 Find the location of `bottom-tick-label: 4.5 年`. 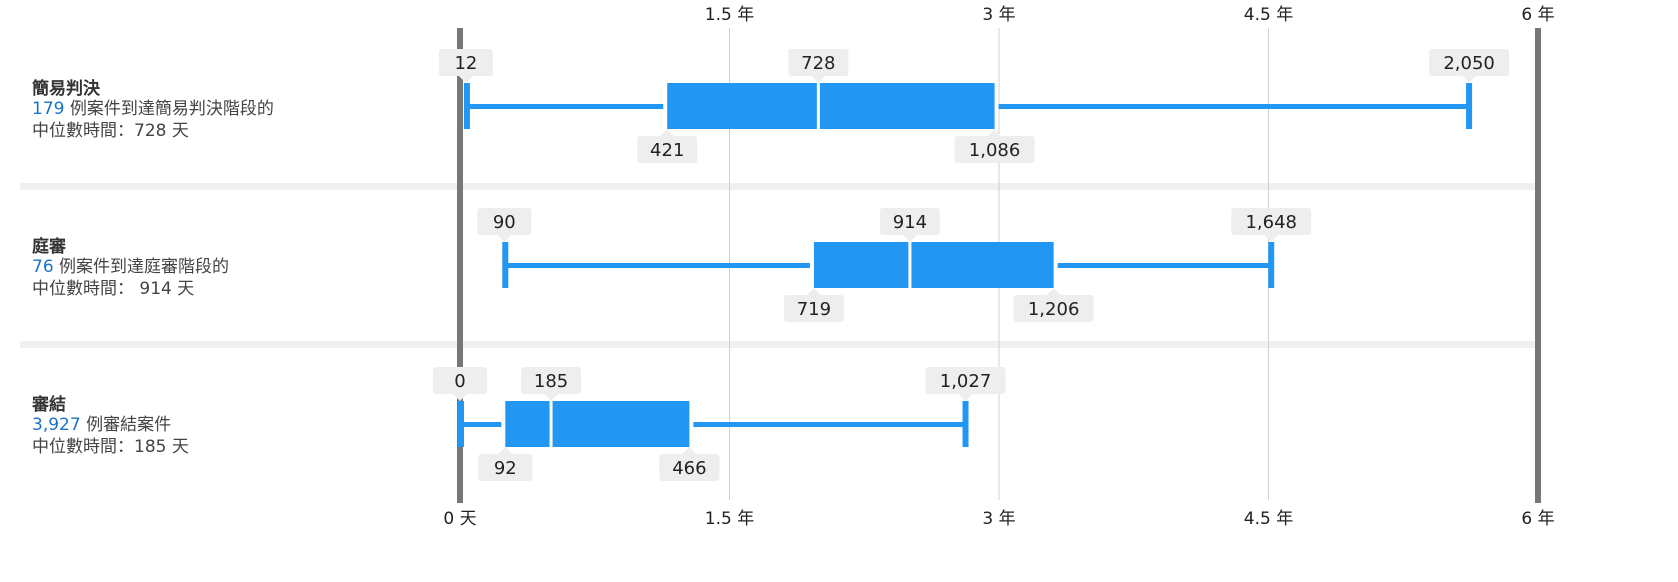

bottom-tick-label: 4.5 年 is located at coordinates (1268, 519).